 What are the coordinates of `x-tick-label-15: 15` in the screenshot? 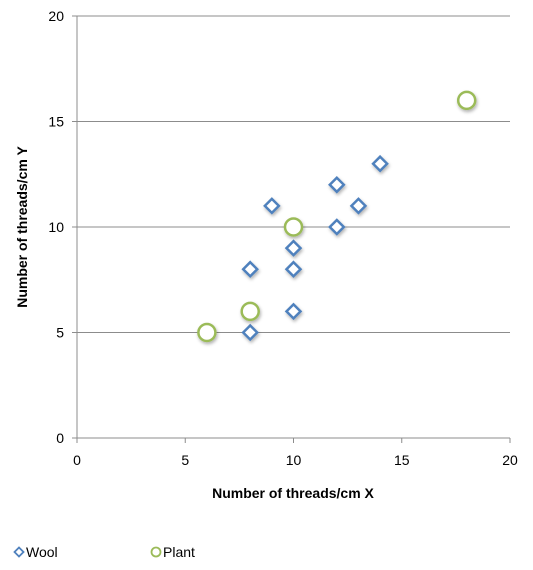 It's located at (402, 460).